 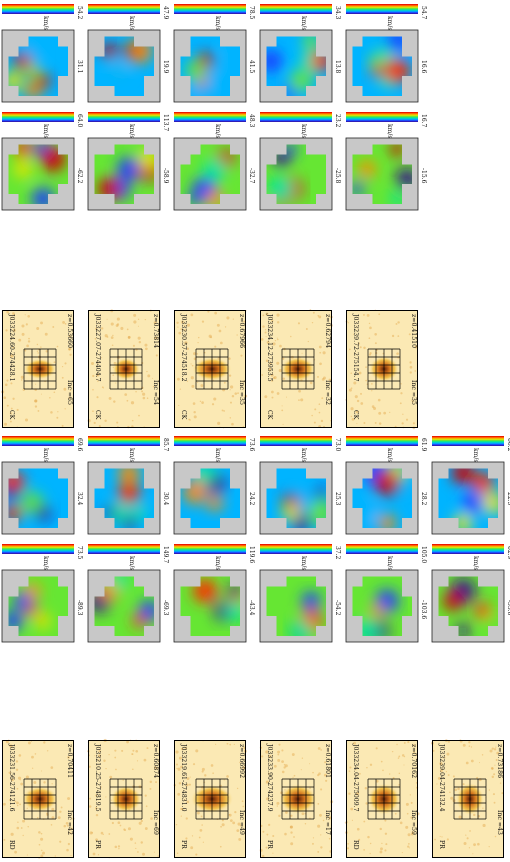 I want to click on dispersion-max-label: 54.2, so click(x=79, y=13).